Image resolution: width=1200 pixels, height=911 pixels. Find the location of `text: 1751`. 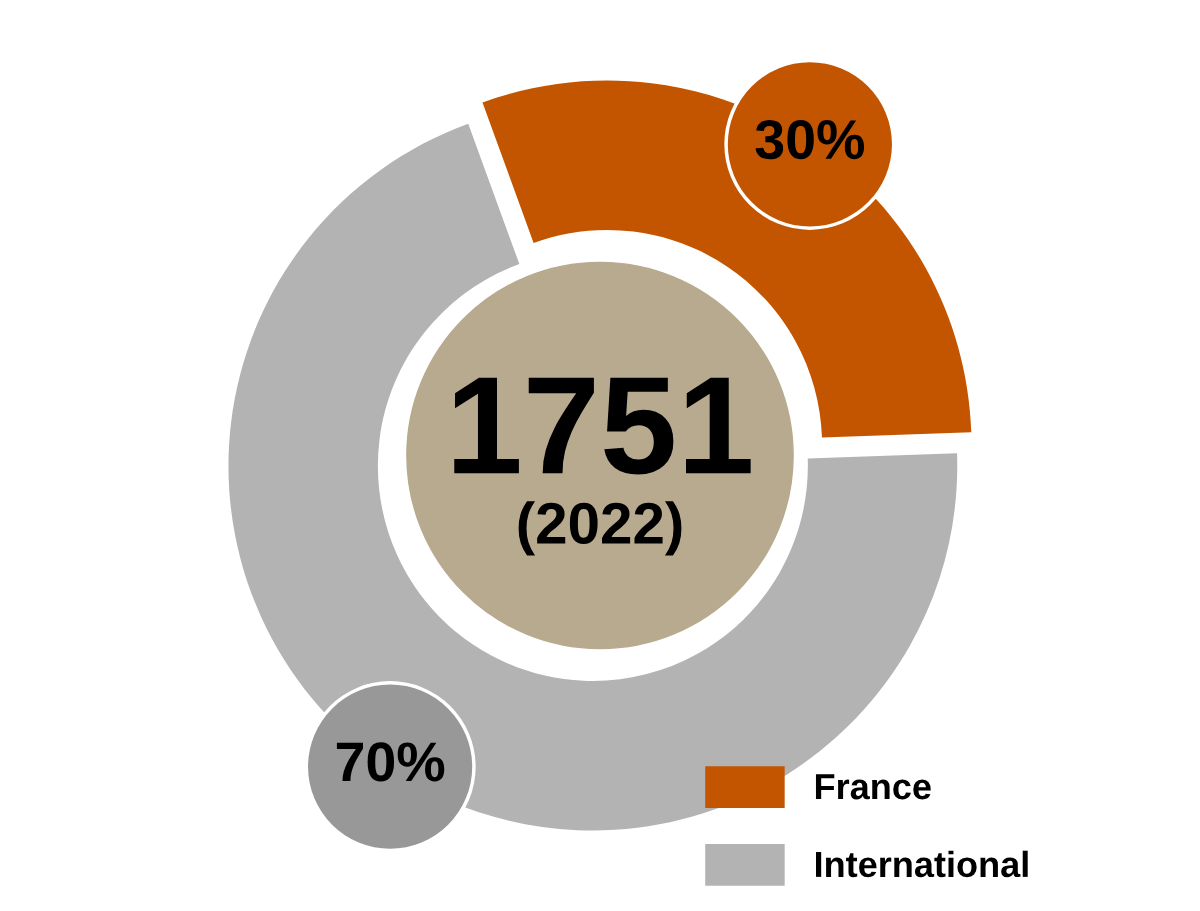

text: 1751 is located at coordinates (602, 426).